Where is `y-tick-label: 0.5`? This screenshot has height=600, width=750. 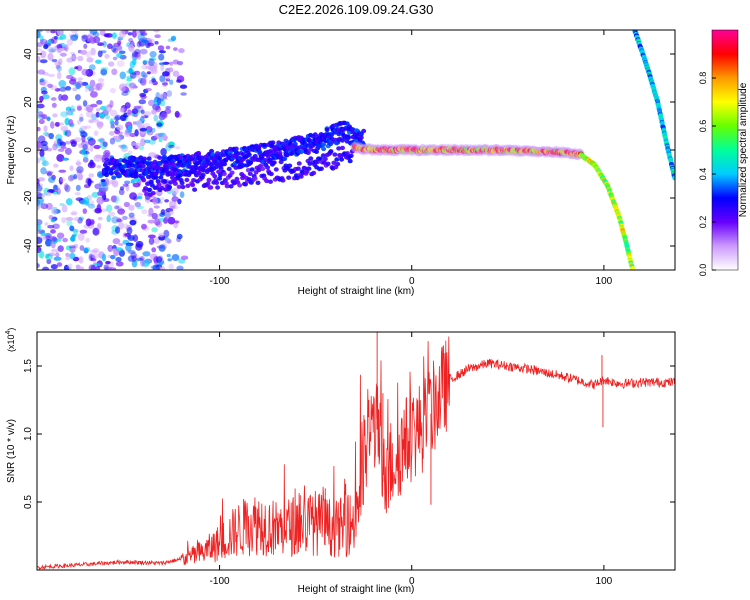 y-tick-label: 0.5 is located at coordinates (28, 502).